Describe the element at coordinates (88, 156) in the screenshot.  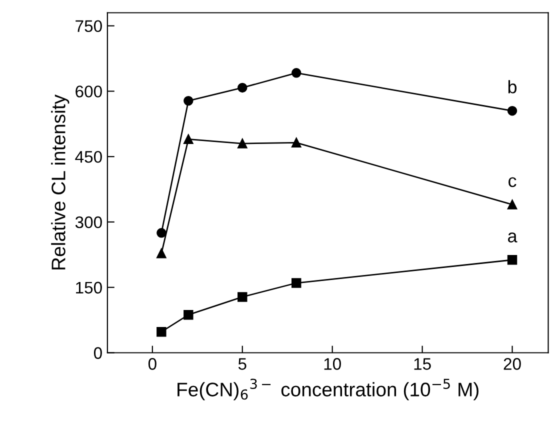
I see `y-tick-label: 450` at that location.